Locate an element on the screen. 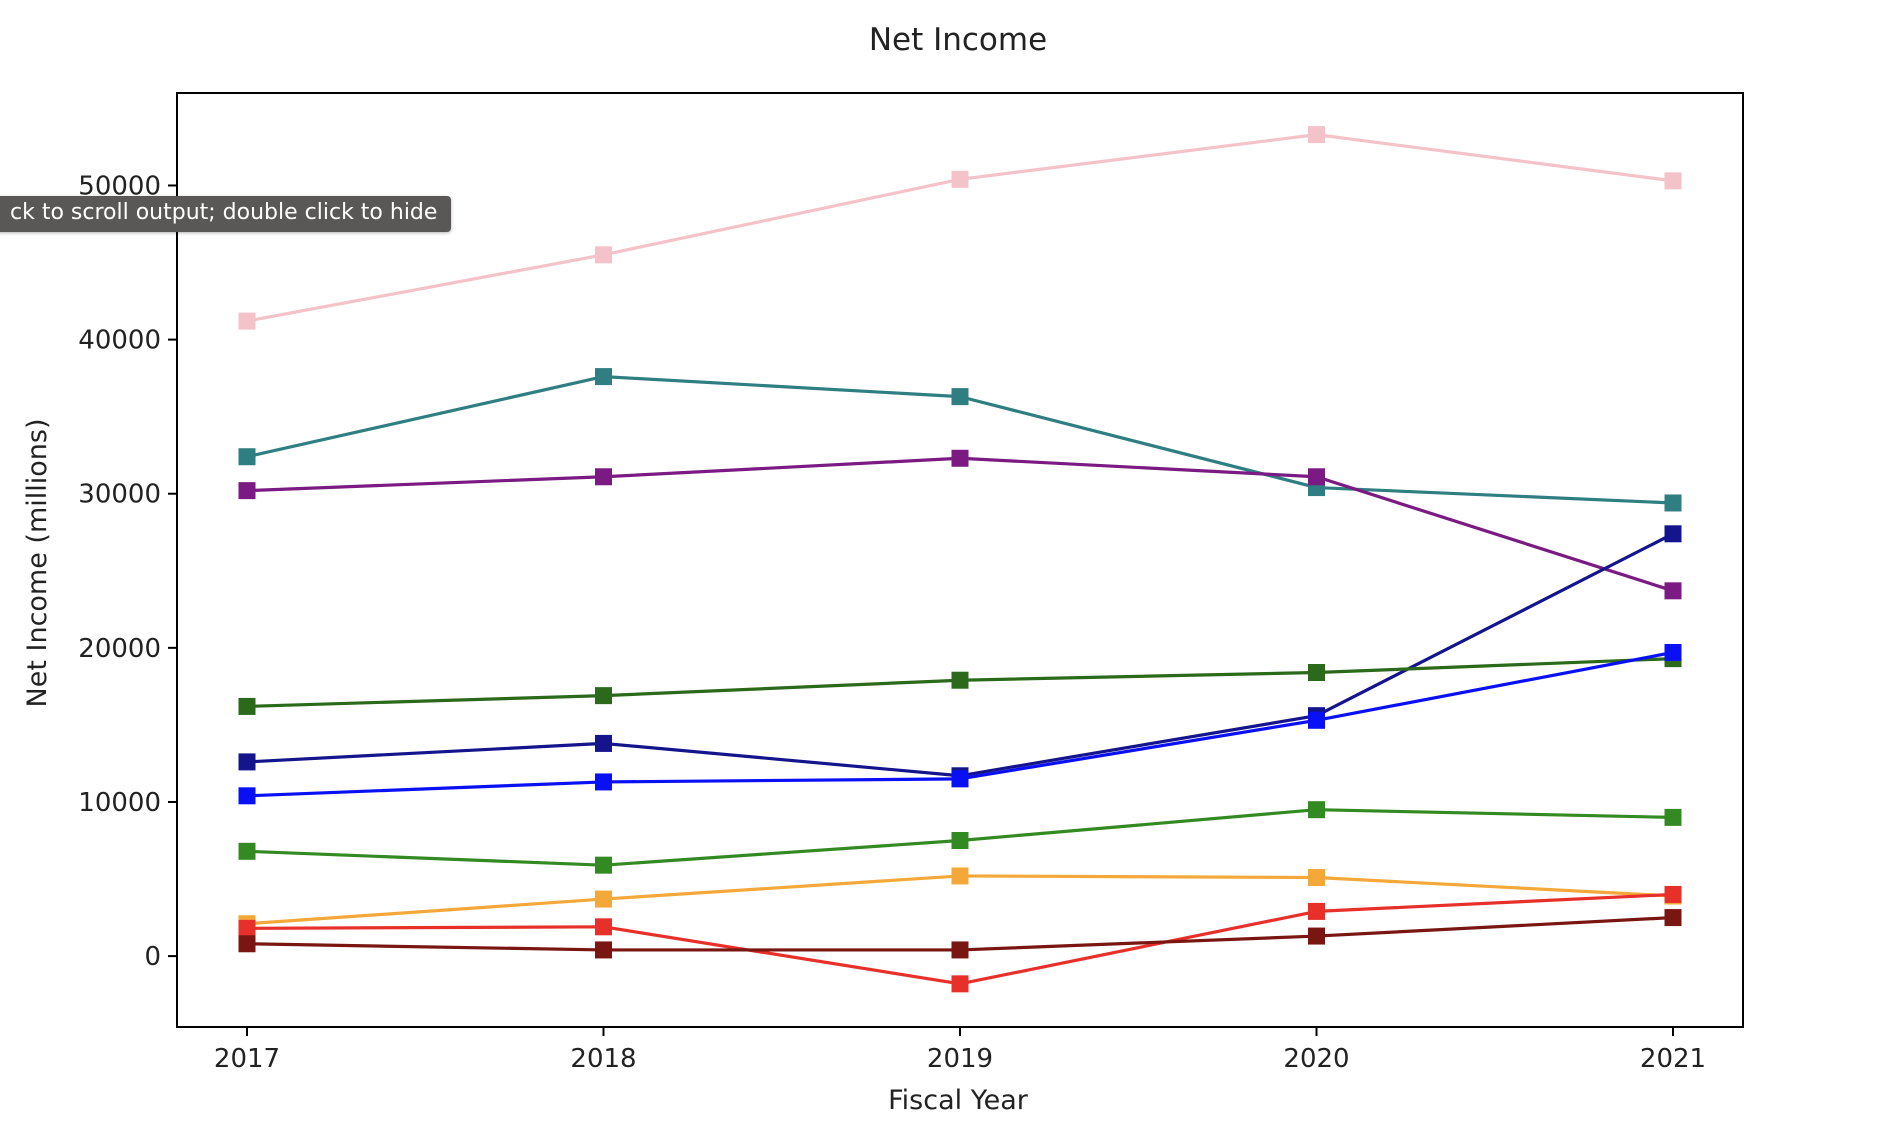 The height and width of the screenshot is (1128, 1902). x-tick-label: 2020 is located at coordinates (1316, 1059).